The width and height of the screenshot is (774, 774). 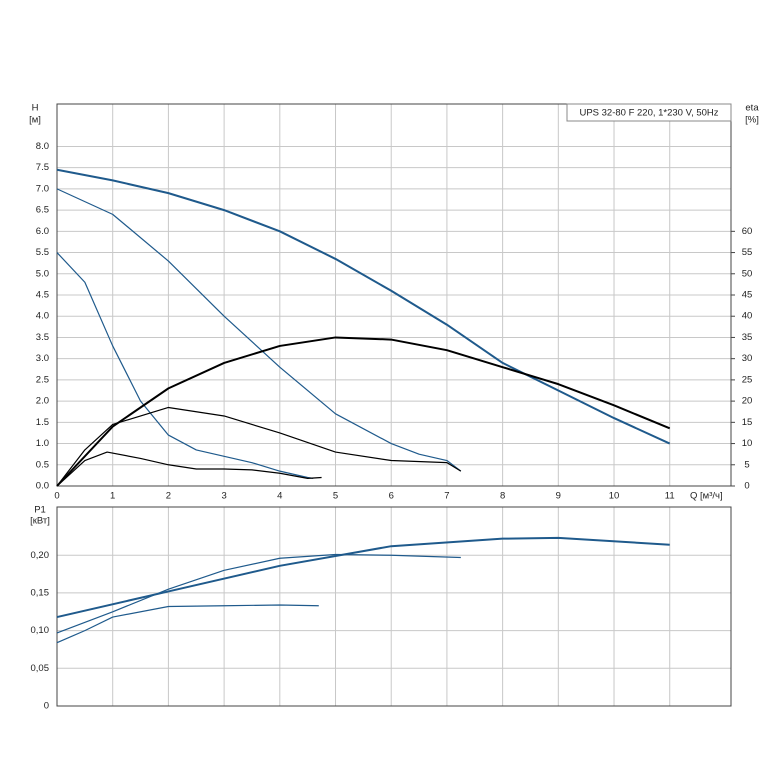 What do you see at coordinates (42, 379) in the screenshot?
I see `y-tick-label: 2.5` at bounding box center [42, 379].